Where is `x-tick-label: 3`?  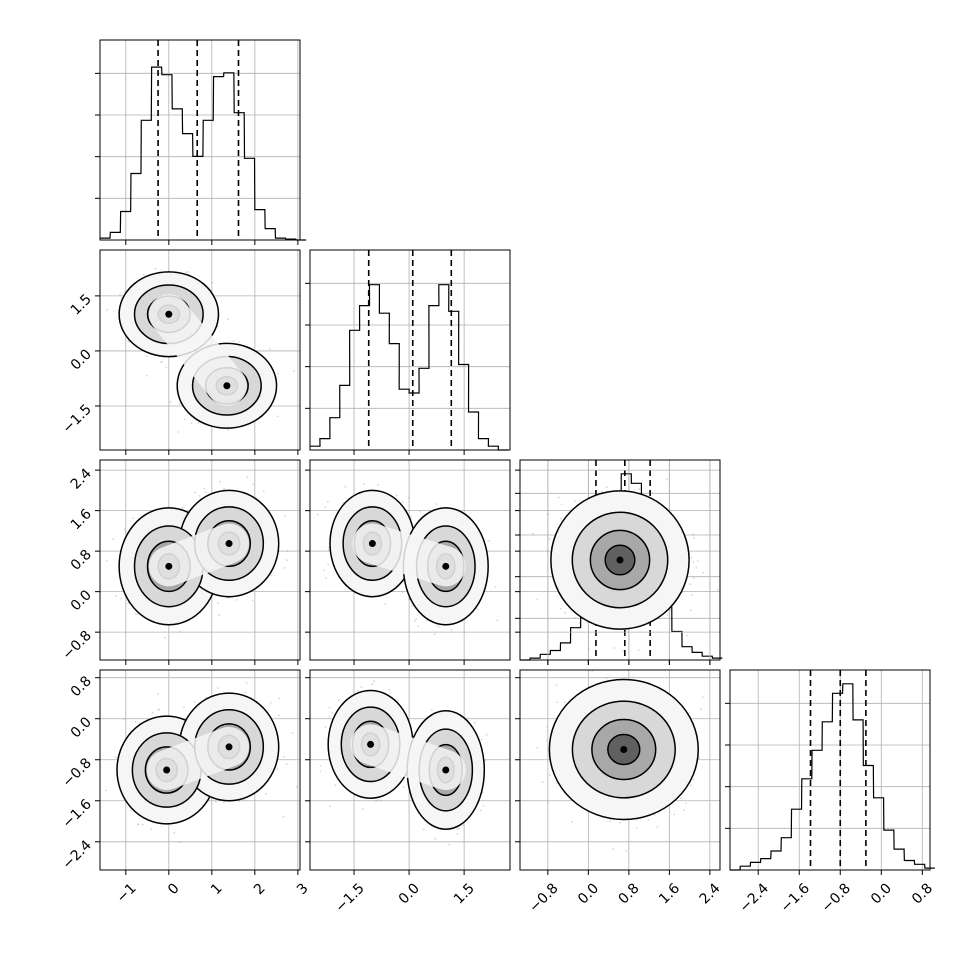 x-tick-label: 3 is located at coordinates (303, 889).